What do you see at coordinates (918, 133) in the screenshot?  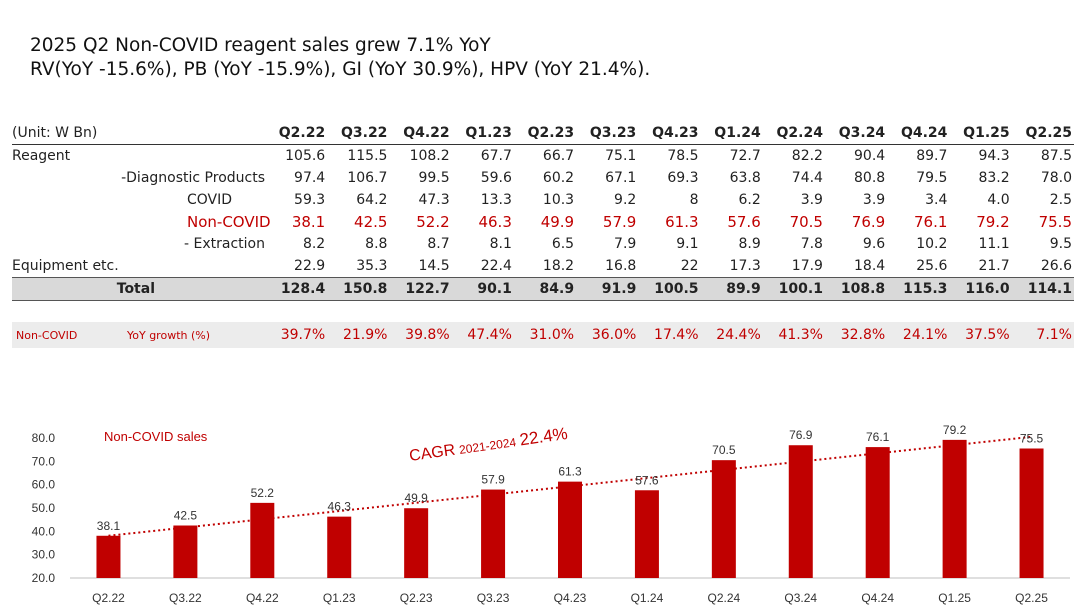 I see `period-header: Q4.24` at bounding box center [918, 133].